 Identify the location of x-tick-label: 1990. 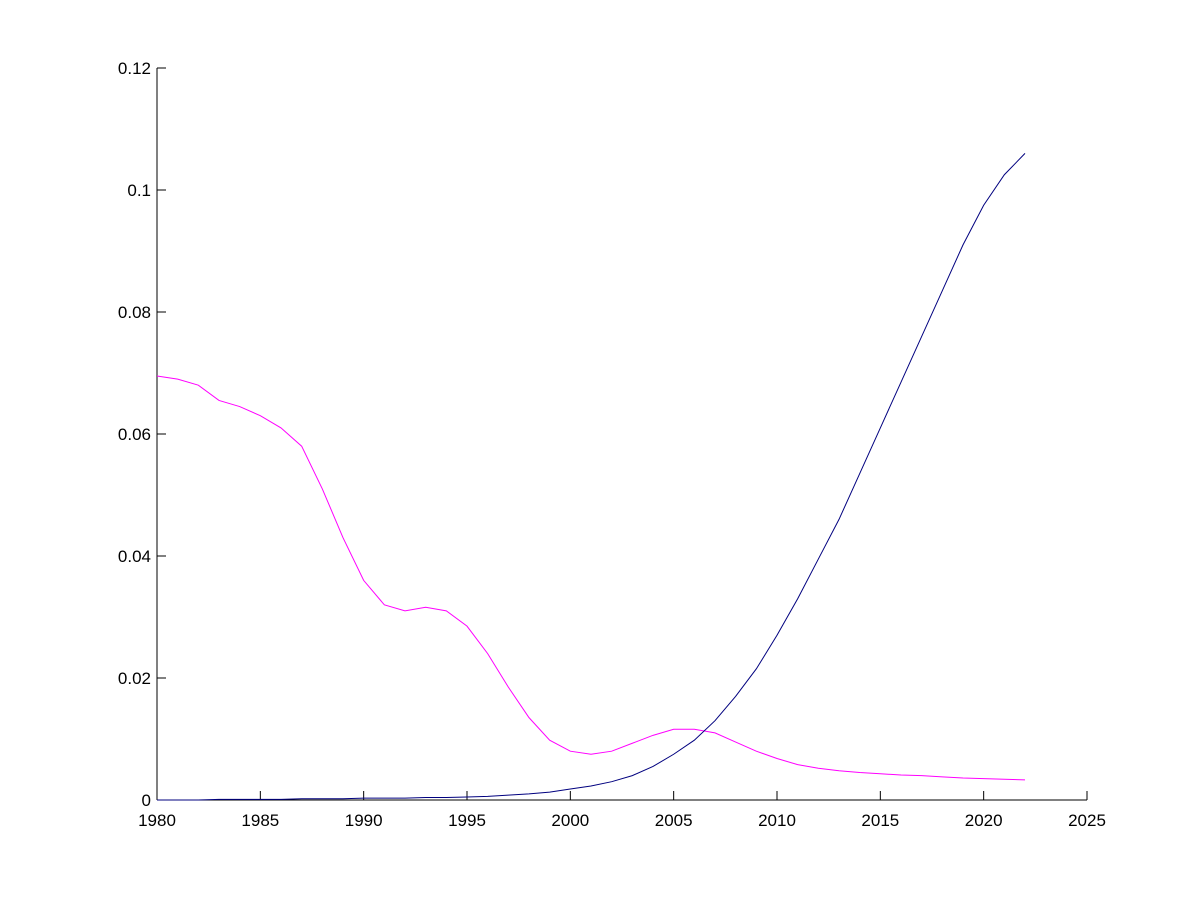
(364, 820).